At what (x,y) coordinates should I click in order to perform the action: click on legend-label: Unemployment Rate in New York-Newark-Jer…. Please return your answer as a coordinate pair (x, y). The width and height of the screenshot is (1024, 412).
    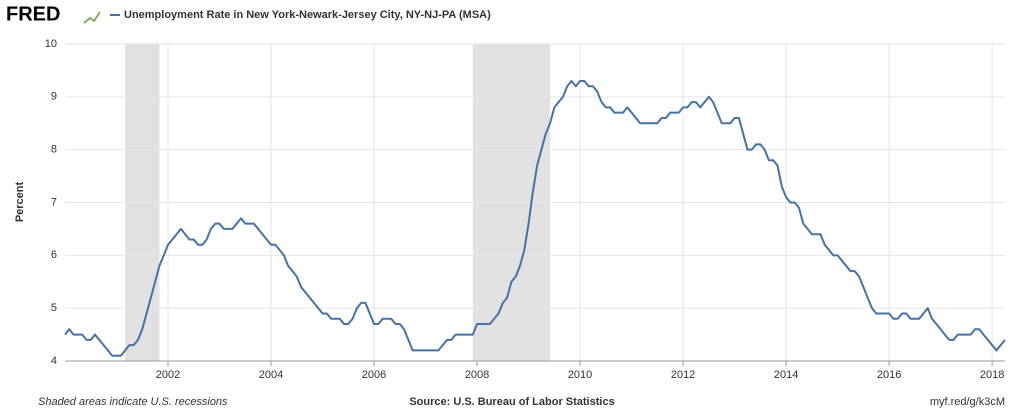
    Looking at the image, I should click on (307, 15).